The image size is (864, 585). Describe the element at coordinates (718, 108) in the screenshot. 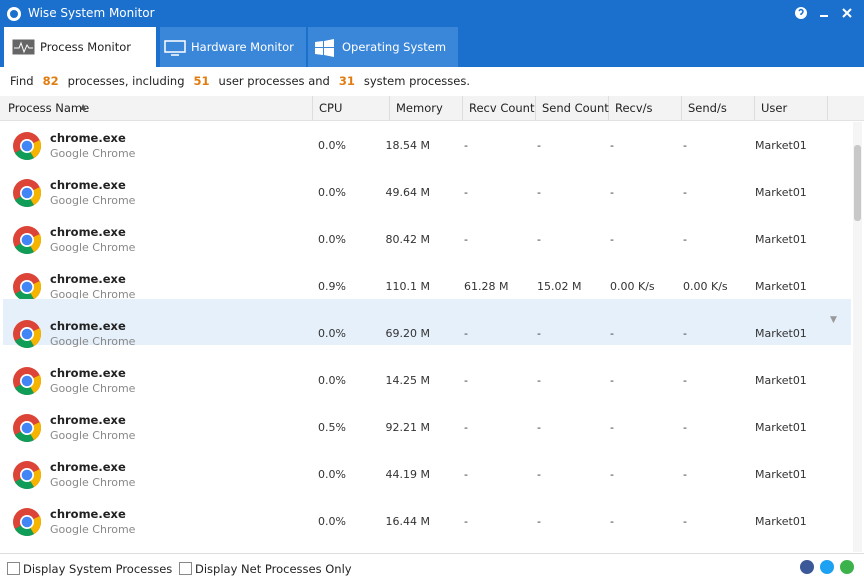

I see `column-header: Send/s` at that location.